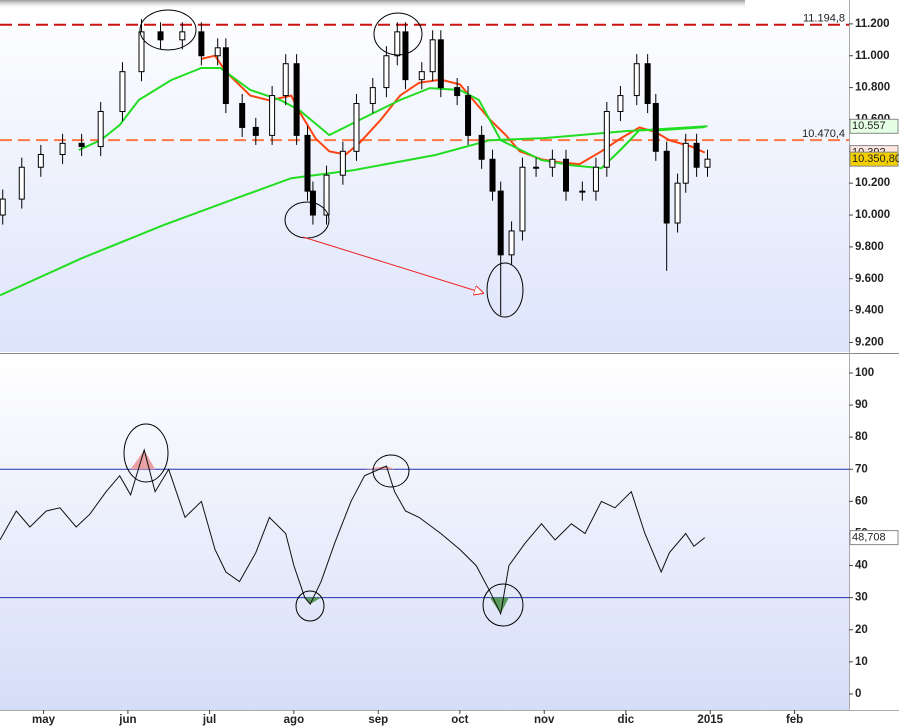  What do you see at coordinates (209, 720) in the screenshot?
I see `x-tick-label: jul` at bounding box center [209, 720].